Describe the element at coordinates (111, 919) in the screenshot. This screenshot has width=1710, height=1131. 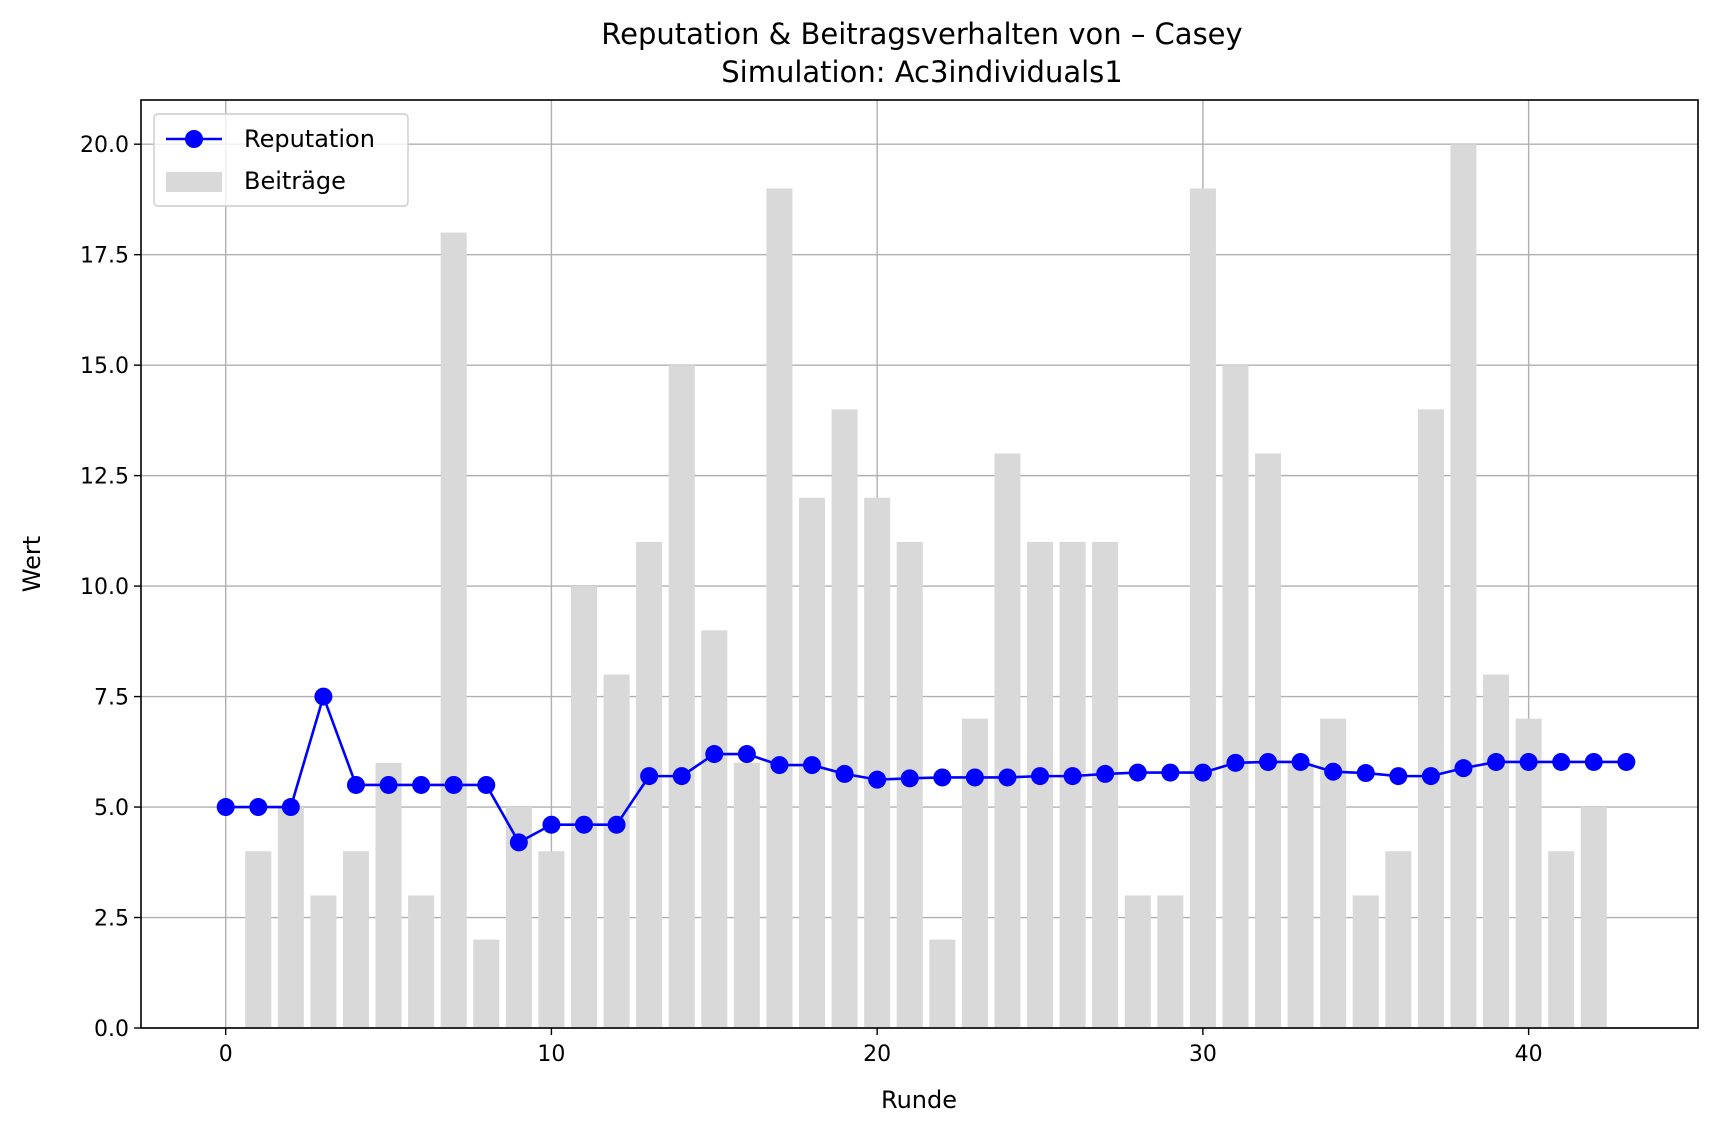
I see `y-tick-label: 2.5` at that location.